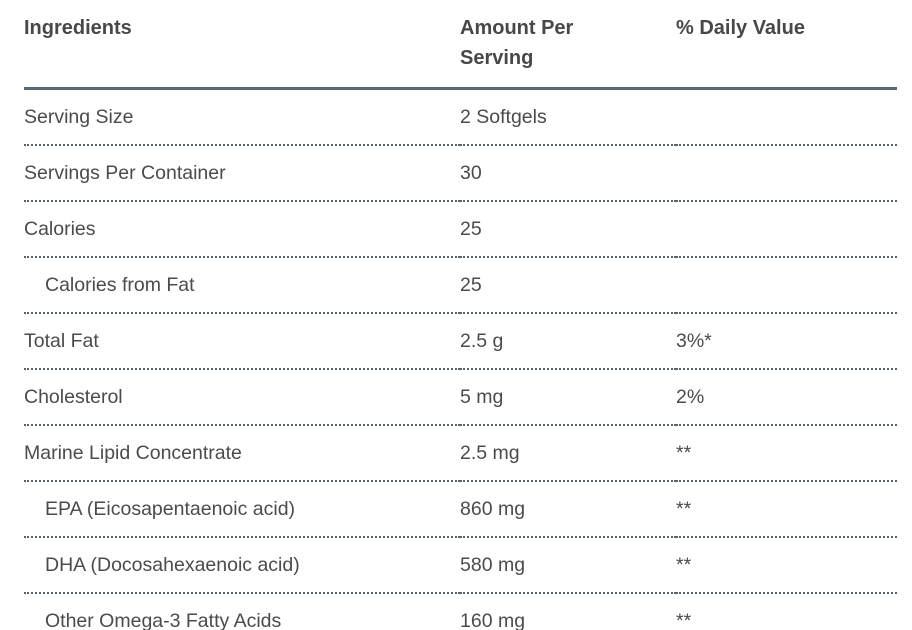 This screenshot has width=912, height=630. I want to click on column-header-amount-per-serving-label: Amount Per Serving, so click(517, 43).